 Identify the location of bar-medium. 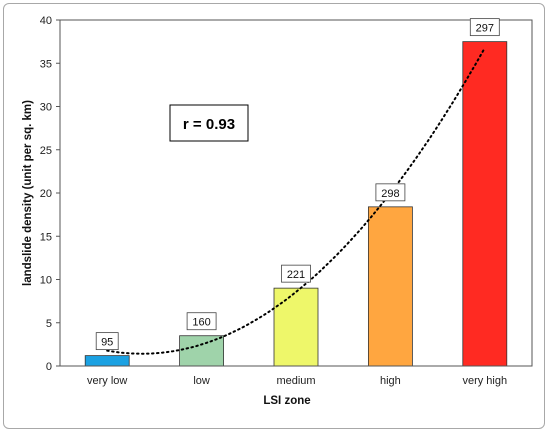
(296, 327).